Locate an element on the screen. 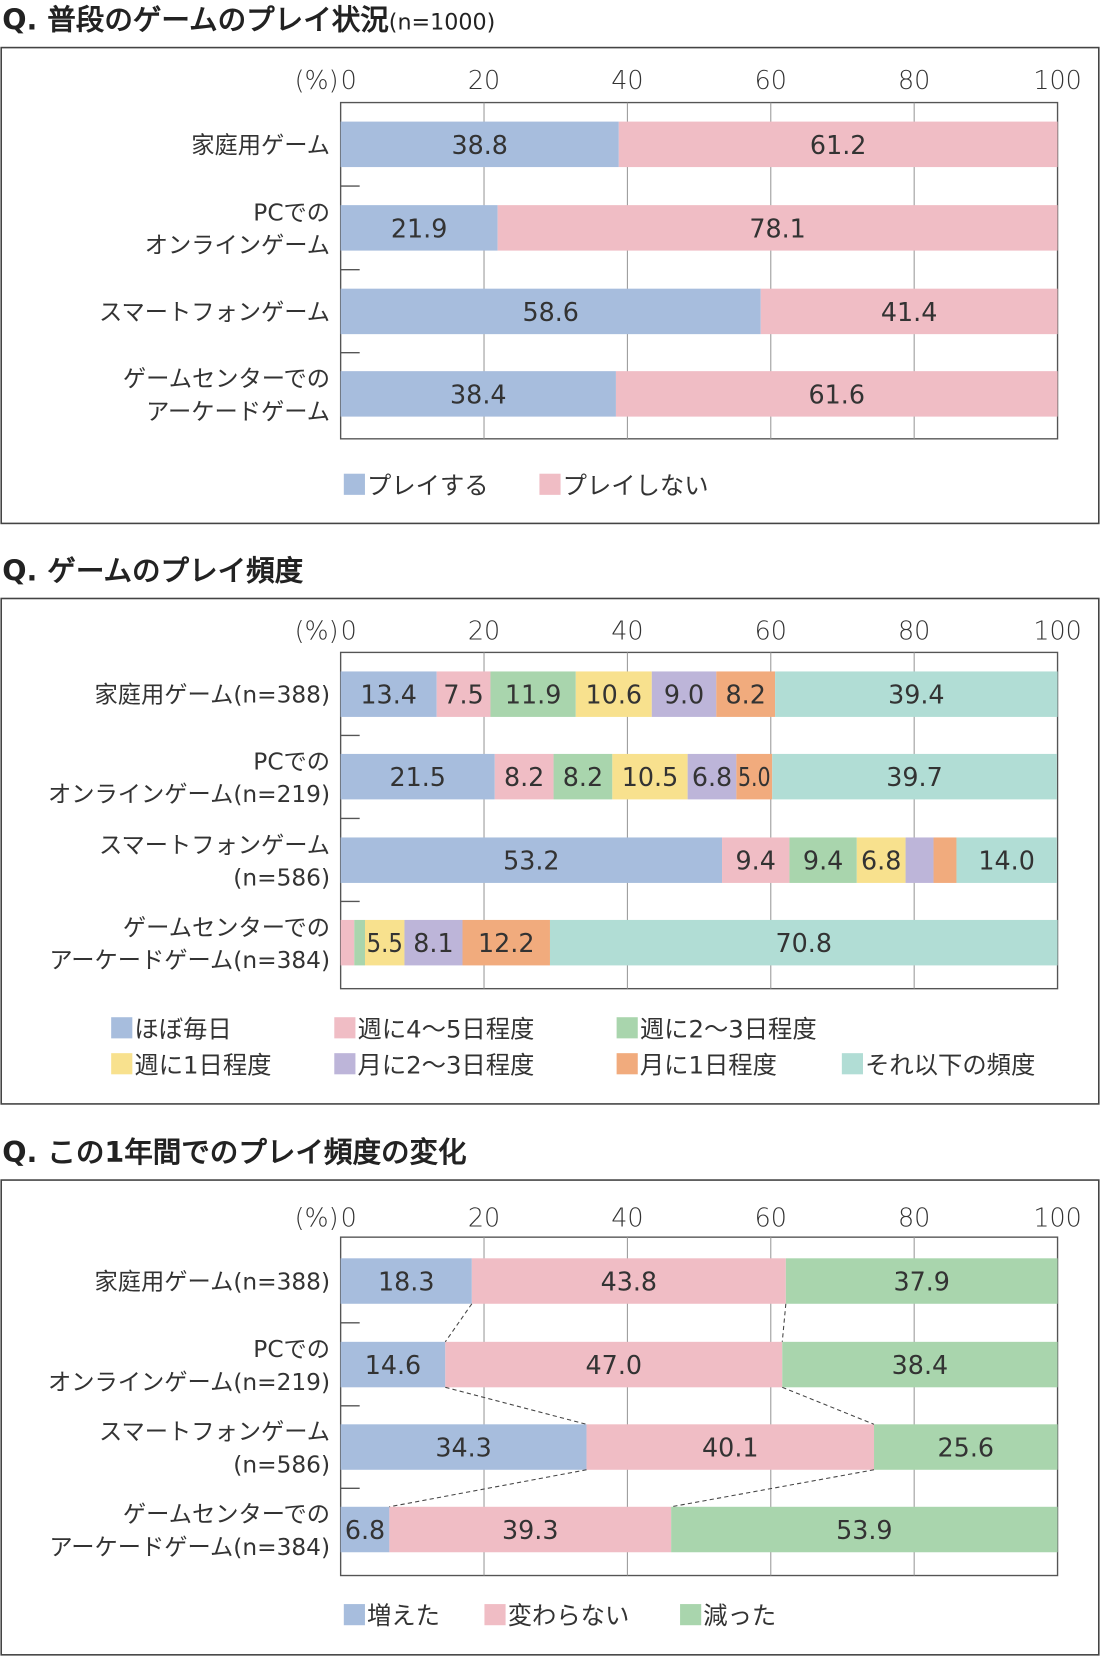 This screenshot has height=1658, width=1100. data-label: 39.4 is located at coordinates (916, 695).